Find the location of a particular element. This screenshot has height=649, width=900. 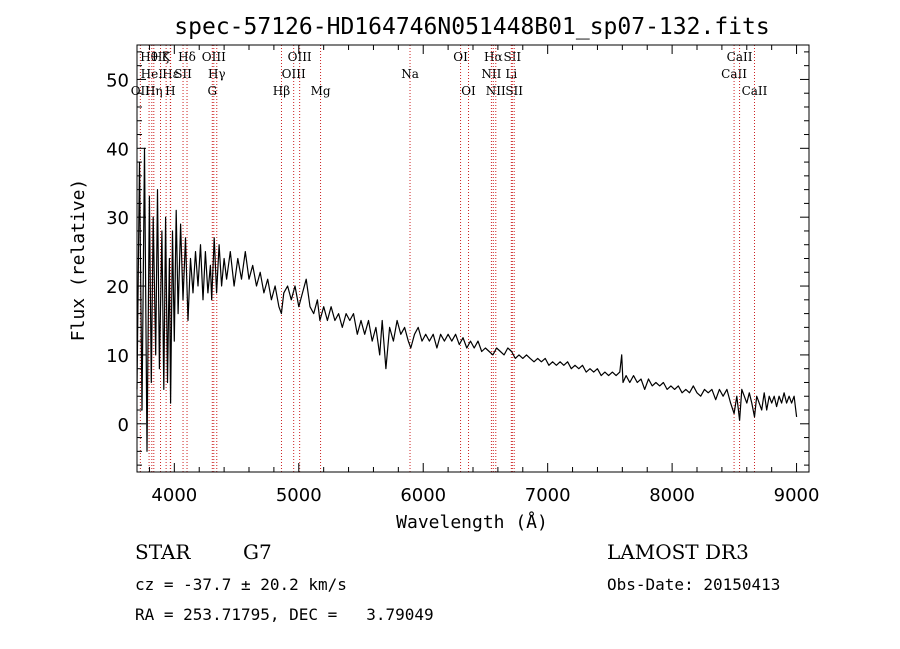

line-marker-label: Hβ is located at coordinates (281, 91).